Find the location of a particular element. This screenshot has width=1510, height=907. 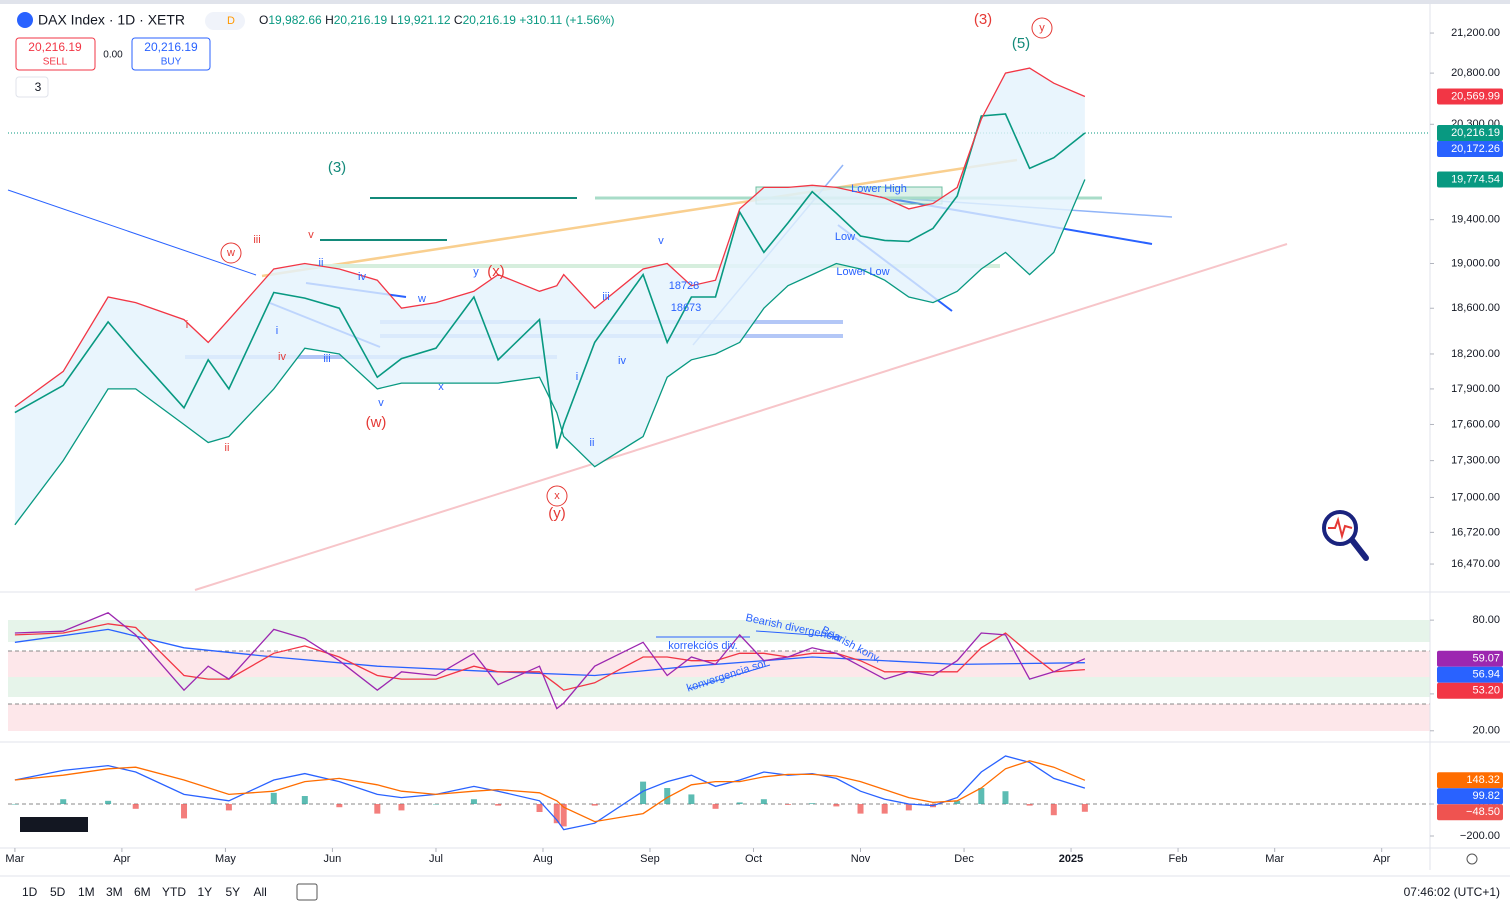

range-button: 5D is located at coordinates (58, 892).